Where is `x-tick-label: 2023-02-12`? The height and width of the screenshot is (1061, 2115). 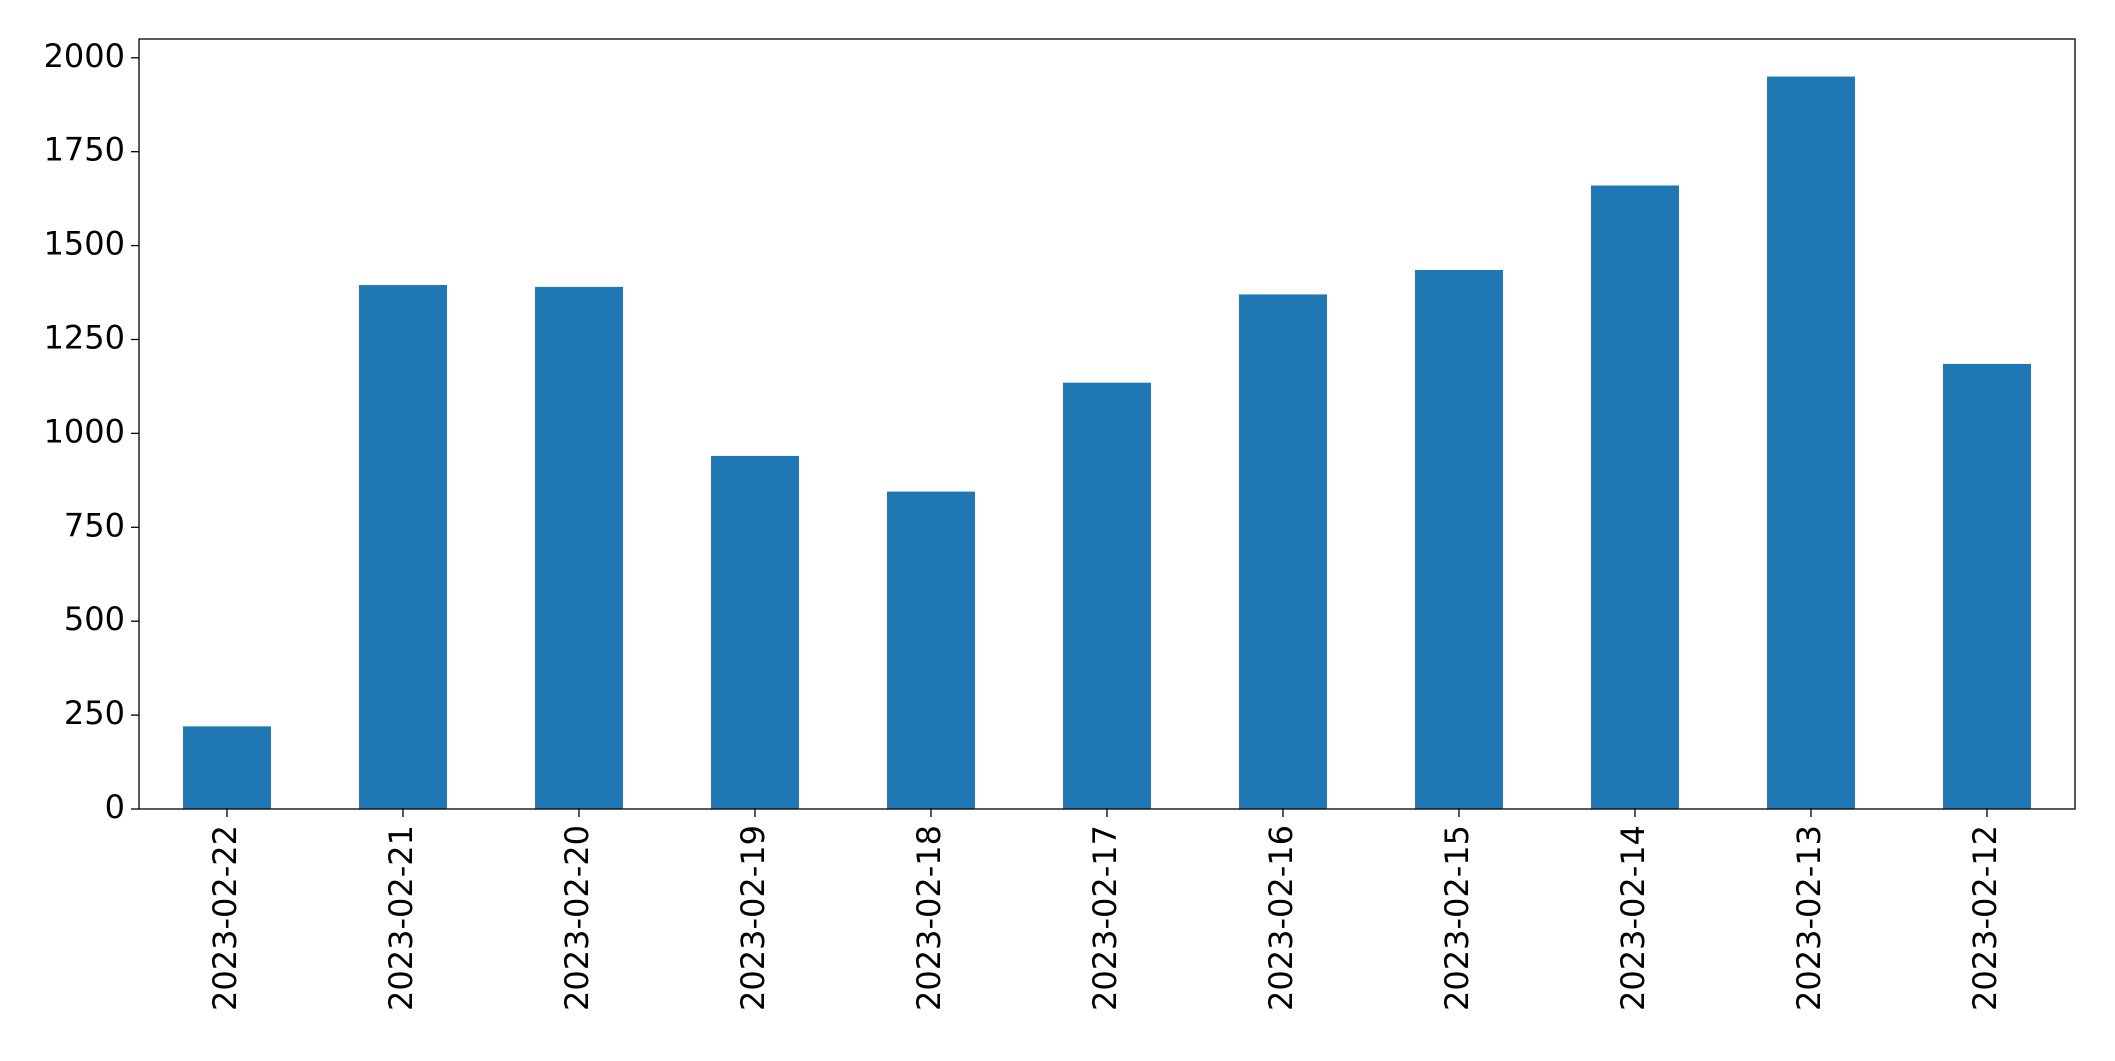
x-tick-label: 2023-02-12 is located at coordinates (1985, 918).